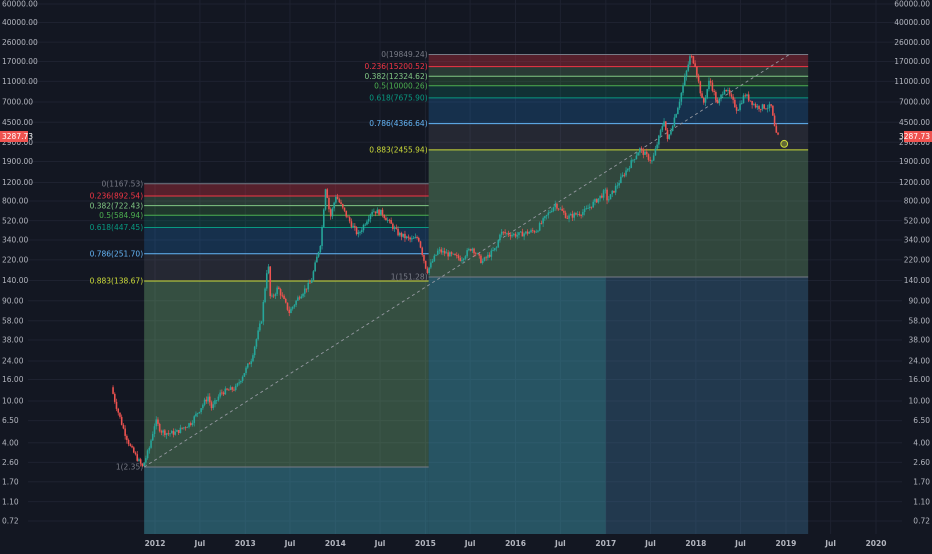  What do you see at coordinates (917, 201) in the screenshot?
I see `y-tick-label-right: 800.00` at bounding box center [917, 201].